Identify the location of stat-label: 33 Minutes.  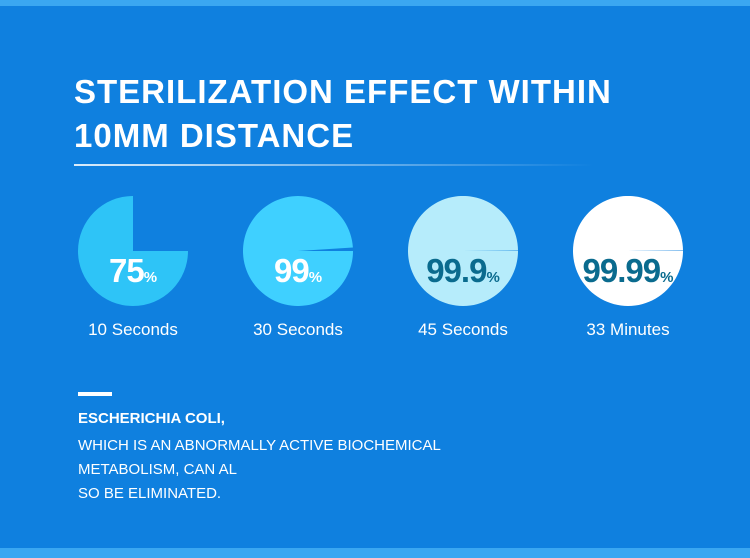
(628, 329).